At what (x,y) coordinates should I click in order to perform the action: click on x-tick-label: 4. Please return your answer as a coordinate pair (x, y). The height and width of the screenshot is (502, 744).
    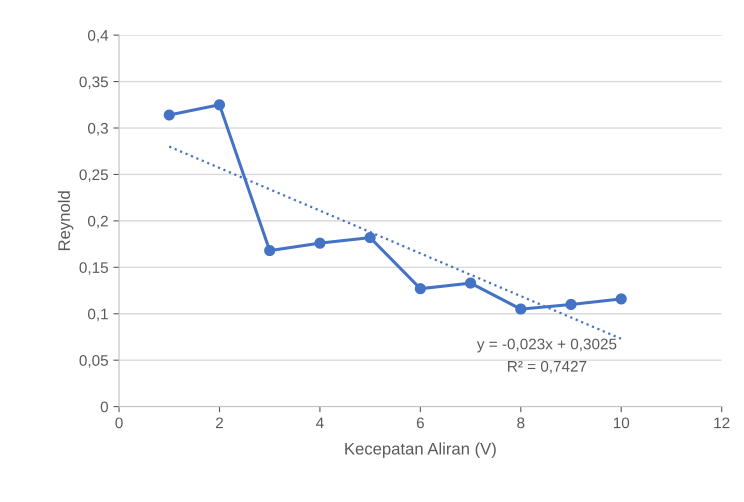
    Looking at the image, I should click on (320, 423).